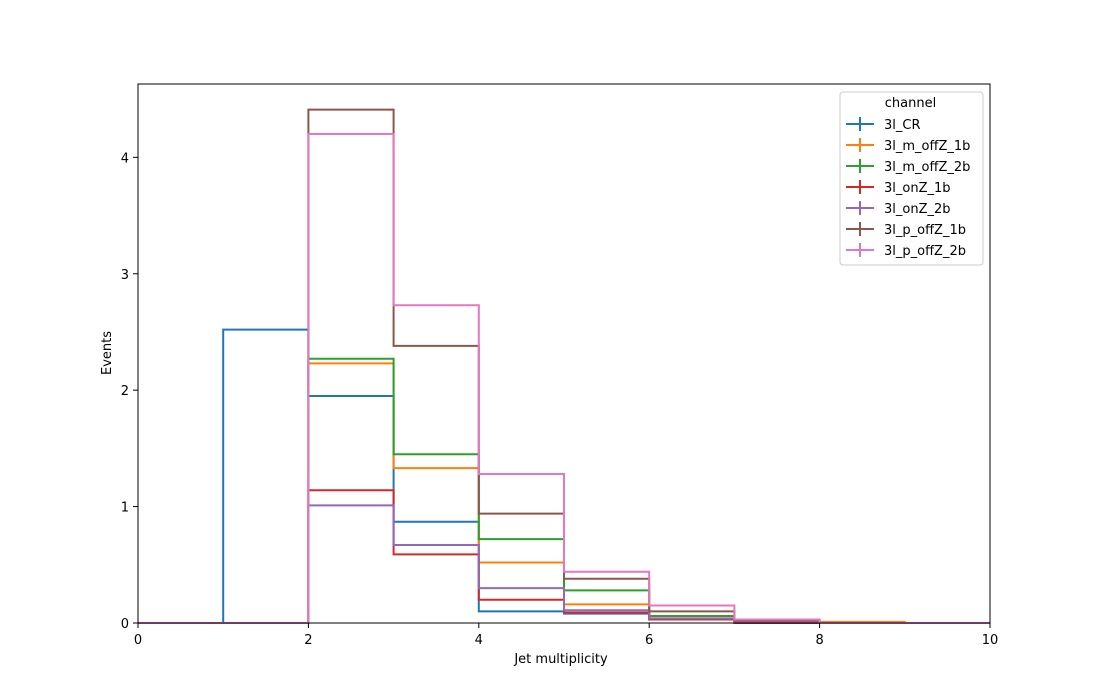 This screenshot has height=700, width=1100. Describe the element at coordinates (125, 275) in the screenshot. I see `y-tick-label-3: 3` at that location.